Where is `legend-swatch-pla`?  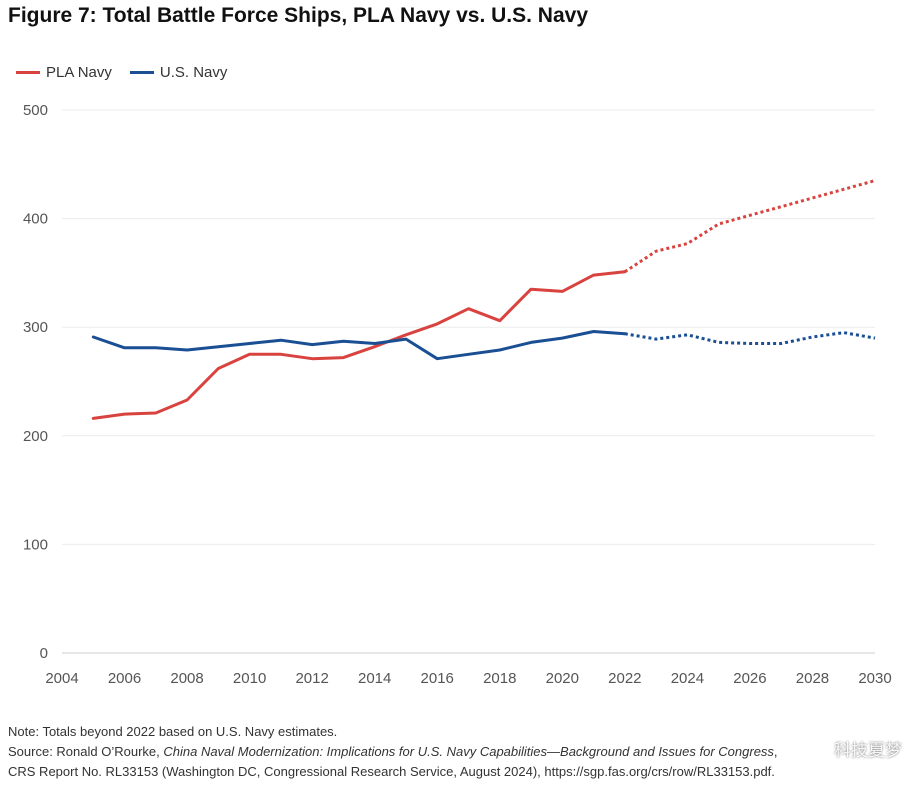
legend-swatch-pla is located at coordinates (28, 72).